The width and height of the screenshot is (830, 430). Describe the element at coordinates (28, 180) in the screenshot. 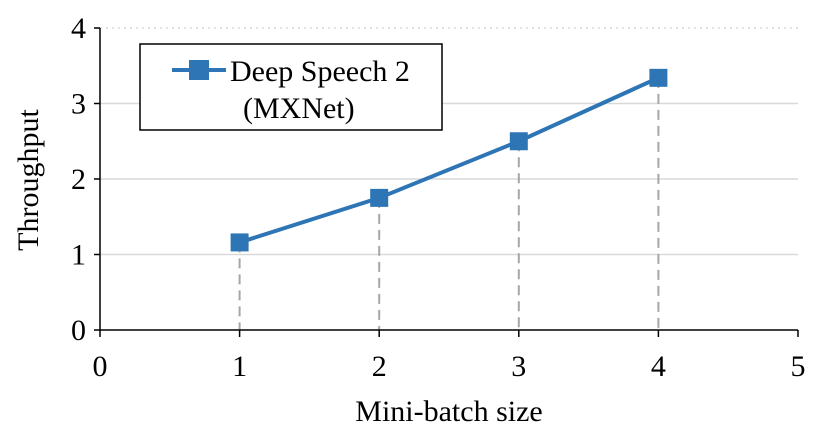

I see `y-axis-title: Throughput` at that location.